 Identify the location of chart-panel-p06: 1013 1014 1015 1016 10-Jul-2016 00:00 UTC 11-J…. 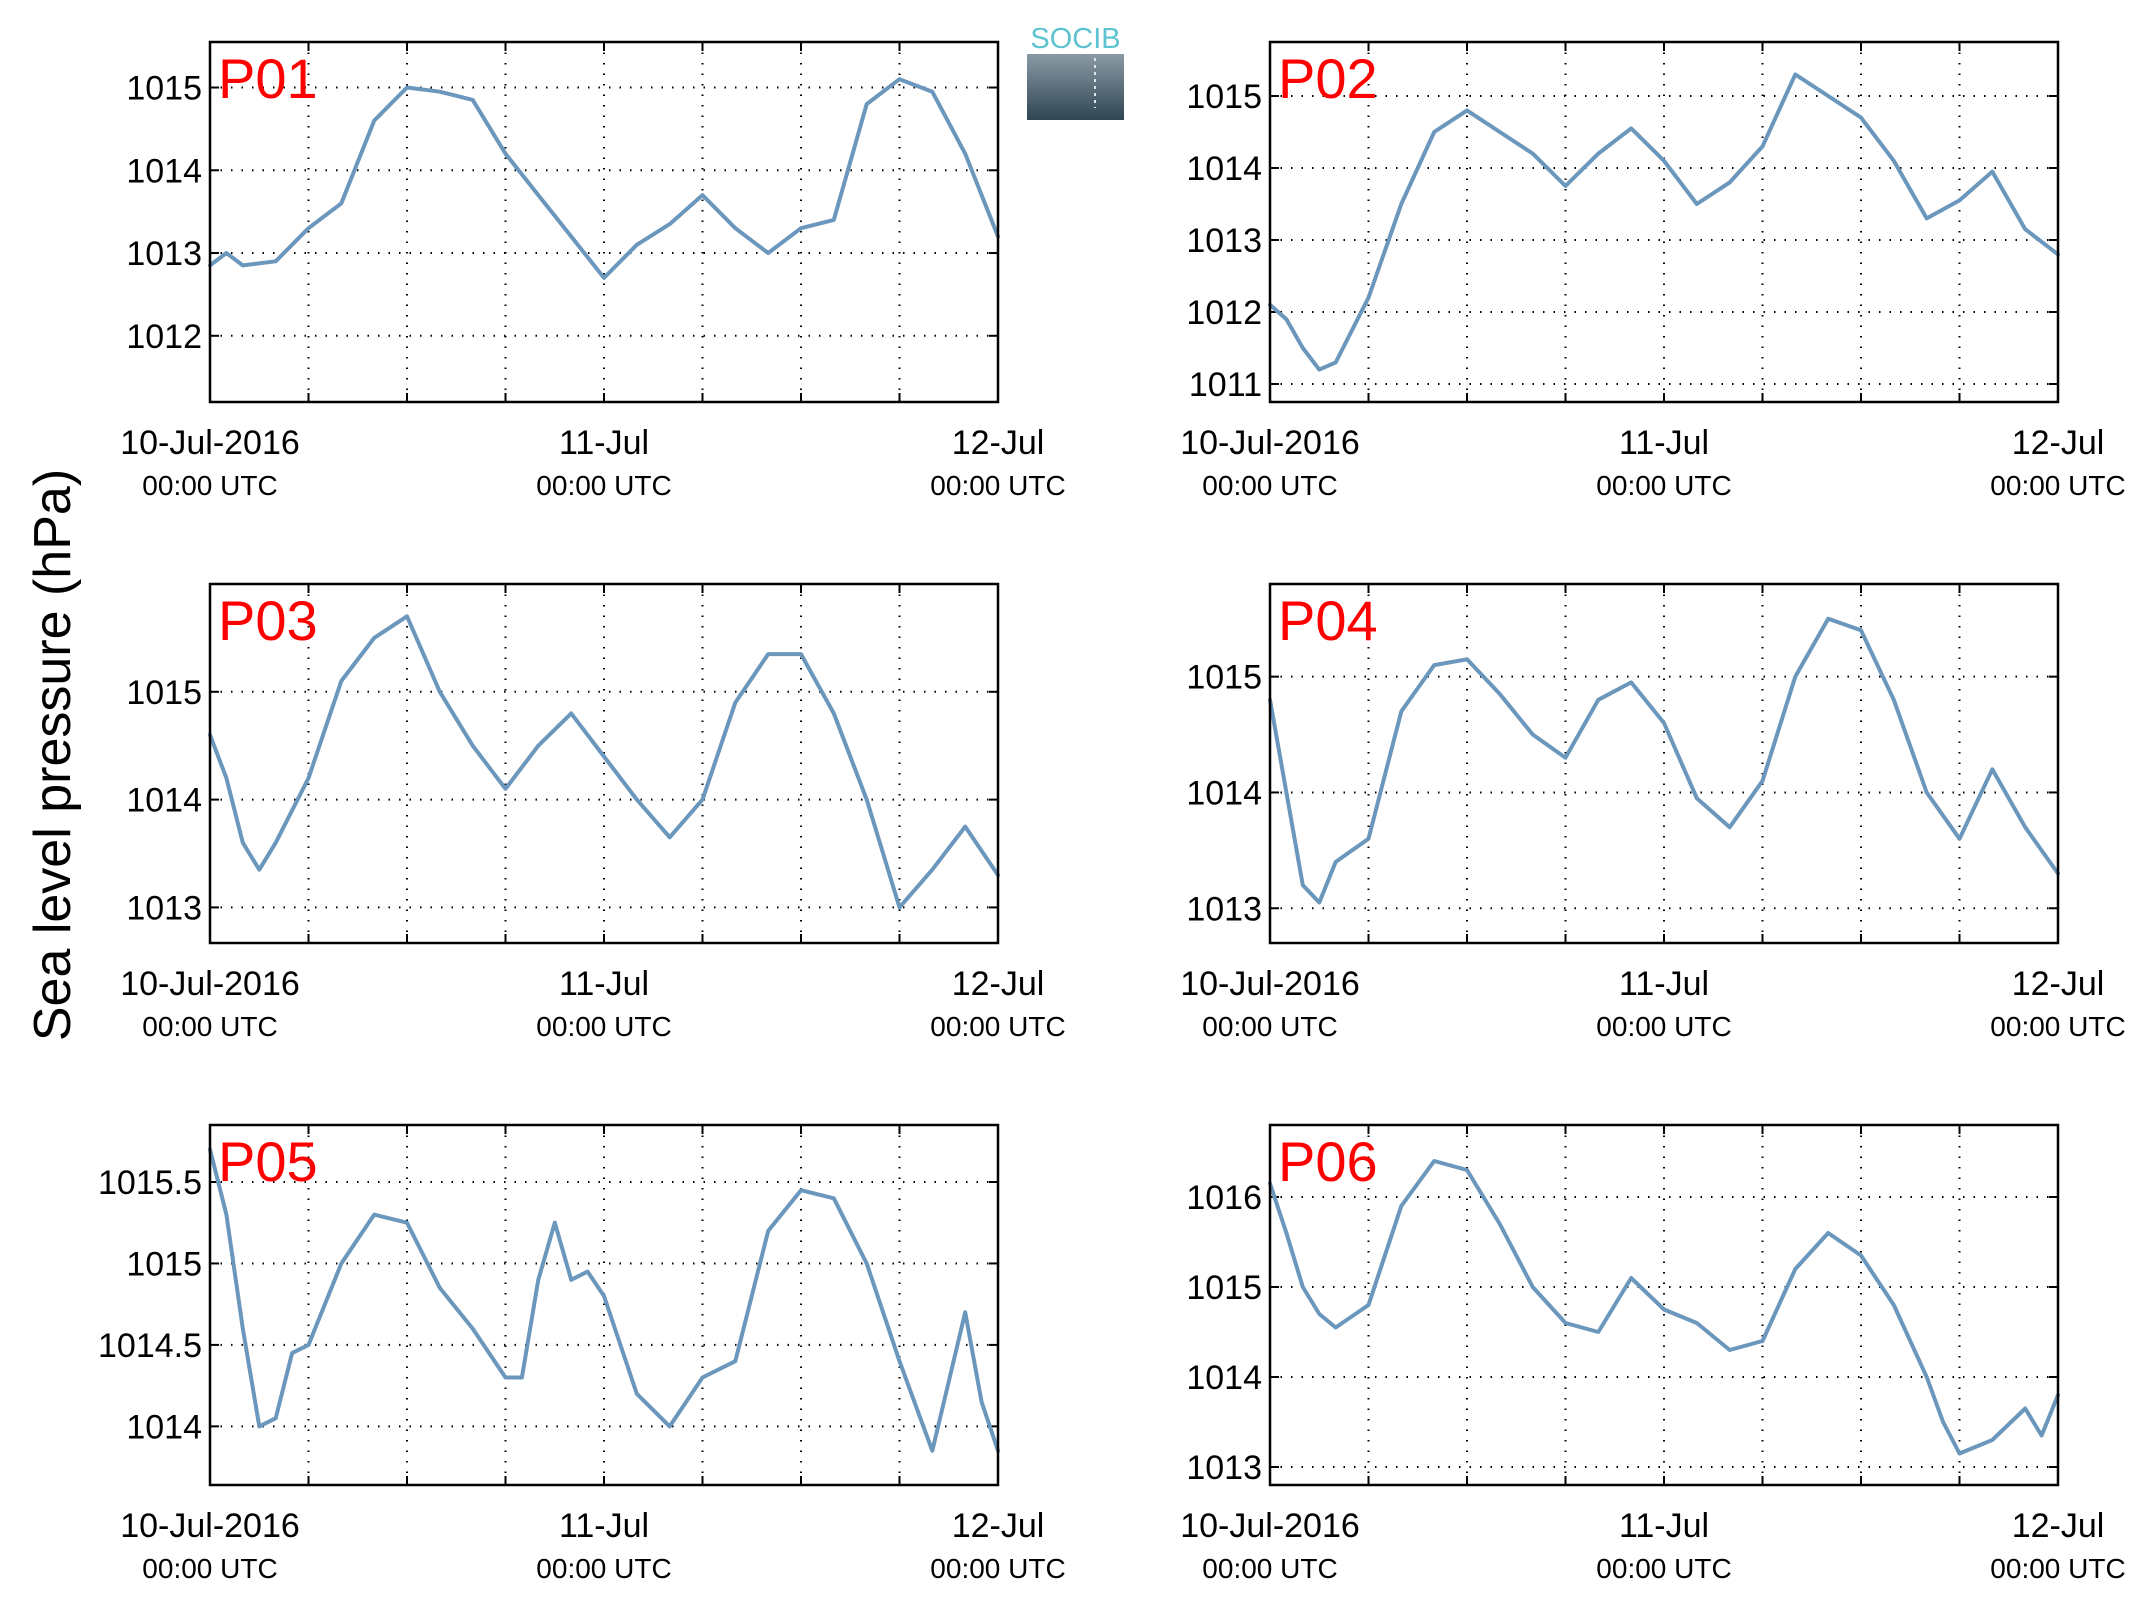
(1653, 1353).